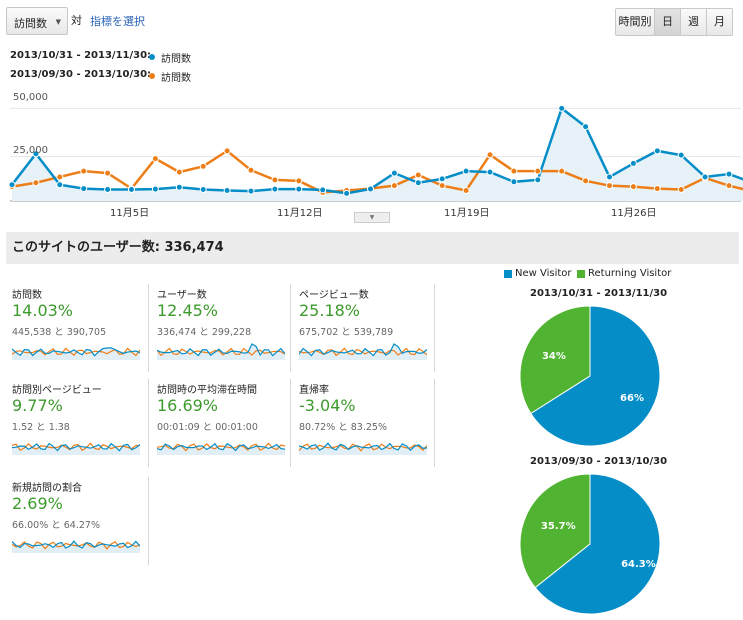 The image size is (743, 620). What do you see at coordinates (377, 171) in the screenshot?
I see `series-line-previous` at bounding box center [377, 171].